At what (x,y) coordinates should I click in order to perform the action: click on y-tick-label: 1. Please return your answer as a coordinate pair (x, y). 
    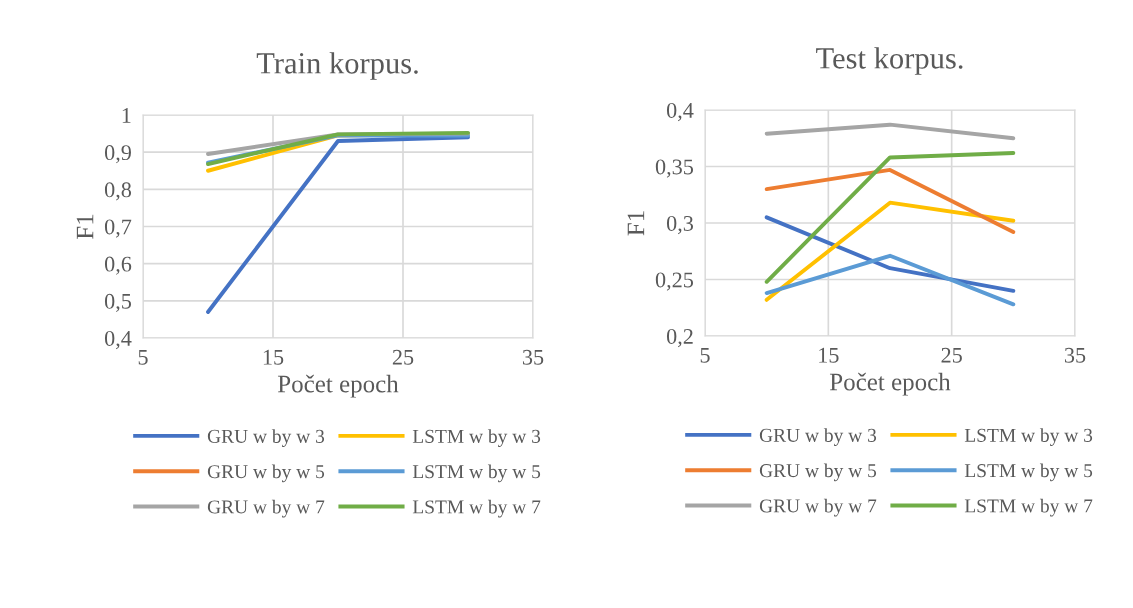
    Looking at the image, I should click on (126, 115).